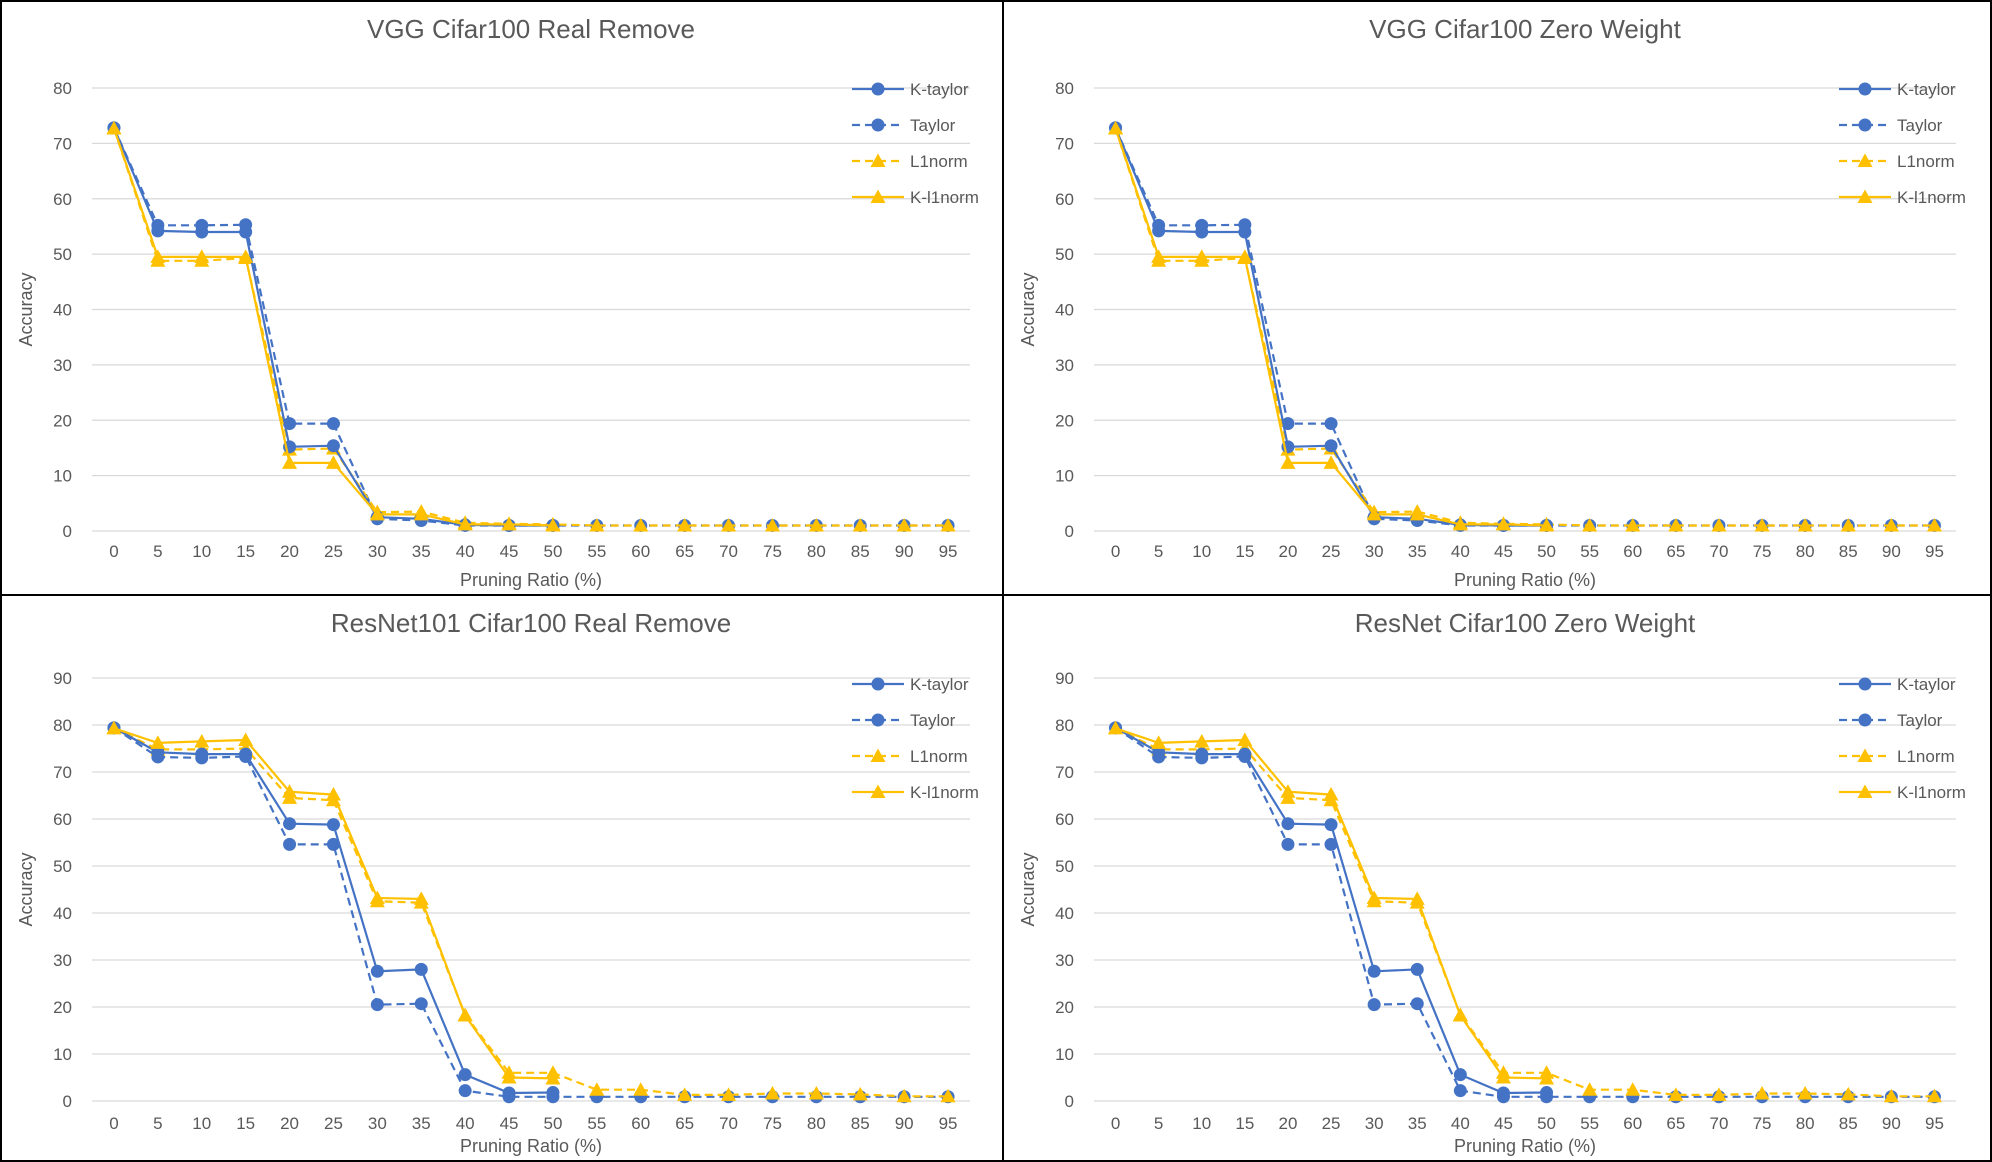  What do you see at coordinates (1891, 1123) in the screenshot?
I see `x-tick-label: 90` at bounding box center [1891, 1123].